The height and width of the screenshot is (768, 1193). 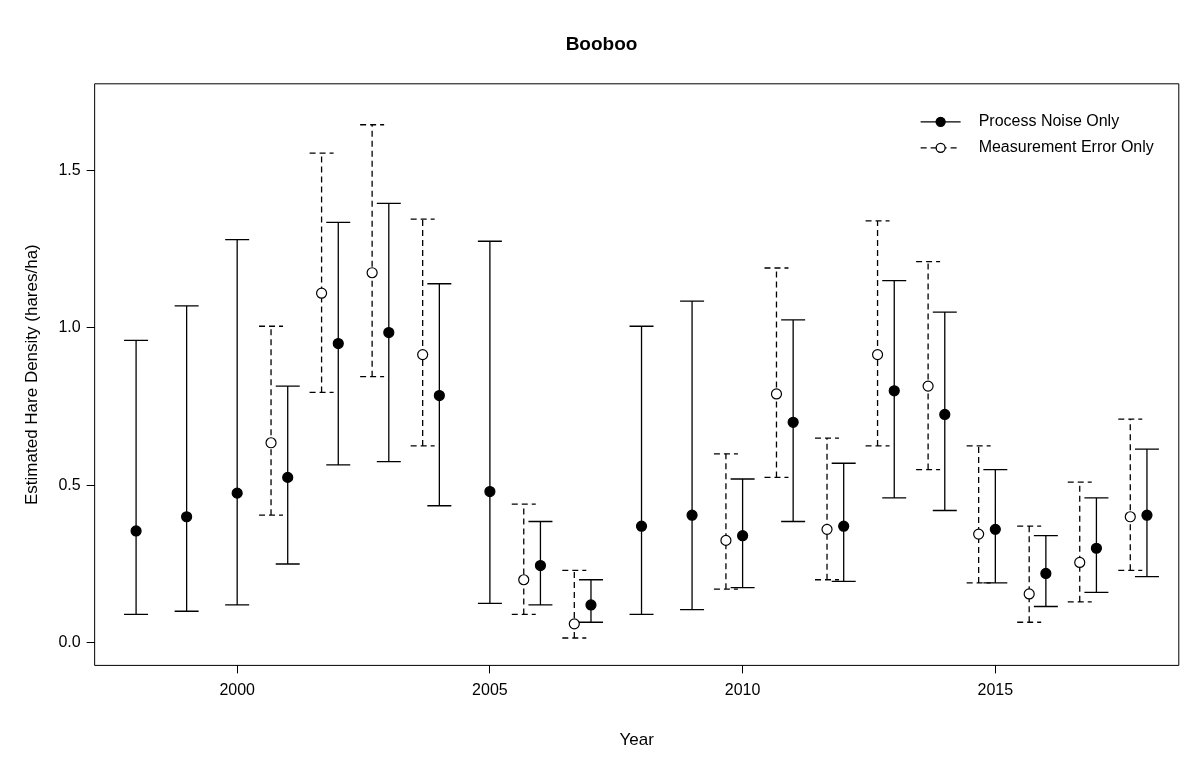 What do you see at coordinates (69, 169) in the screenshot?
I see `y-tick-label: 1.5` at bounding box center [69, 169].